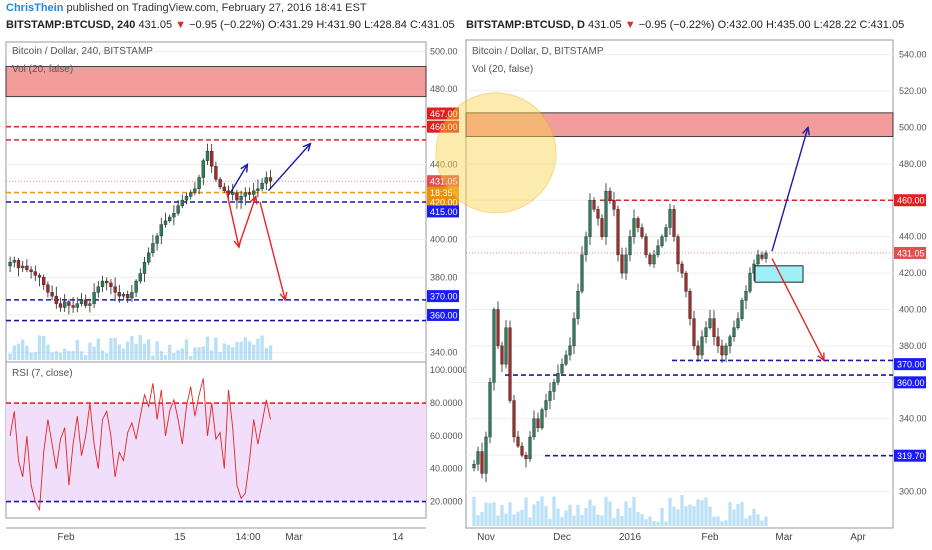 This screenshot has height=550, width=932. Describe the element at coordinates (444, 114) in the screenshot. I see `left-price-label-0: 467.00` at that location.